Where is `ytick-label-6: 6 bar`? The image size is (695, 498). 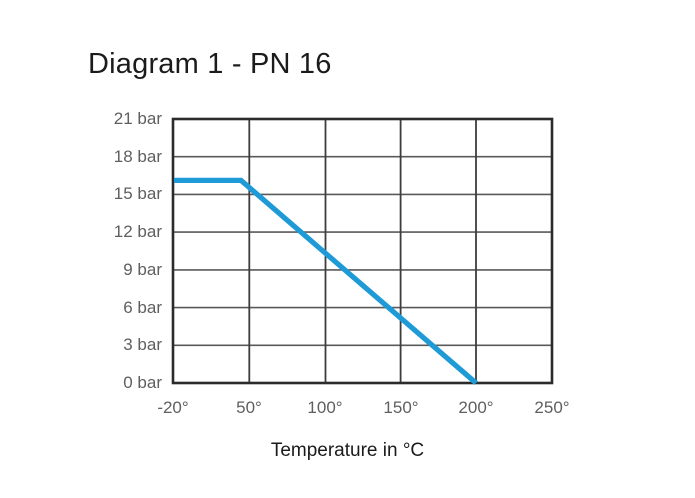 ytick-label-6: 6 bar is located at coordinates (142, 307).